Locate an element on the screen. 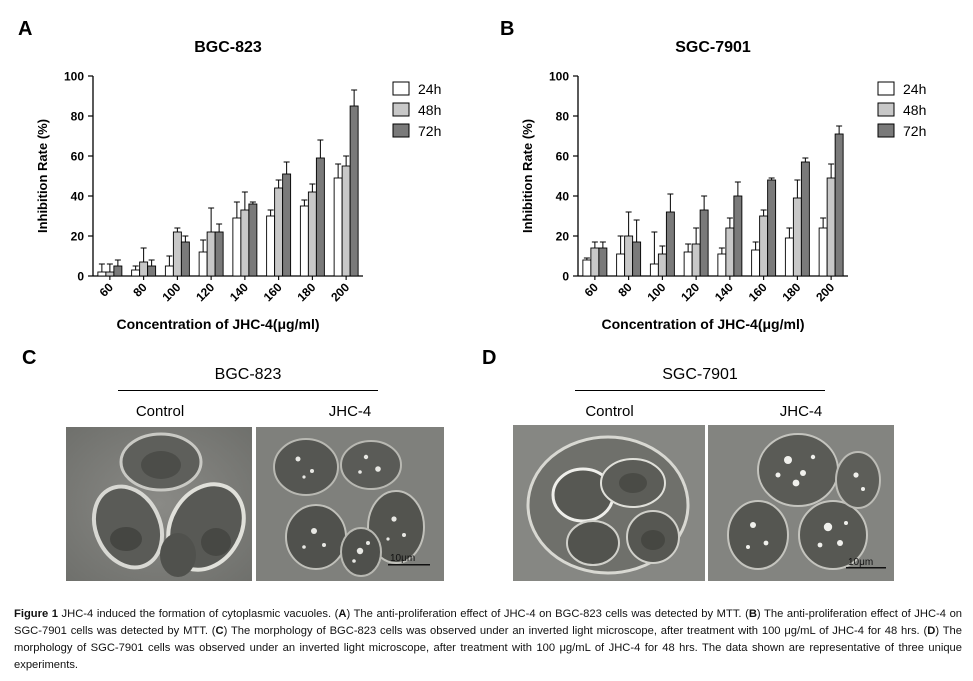  caption-d: D is located at coordinates (931, 631).